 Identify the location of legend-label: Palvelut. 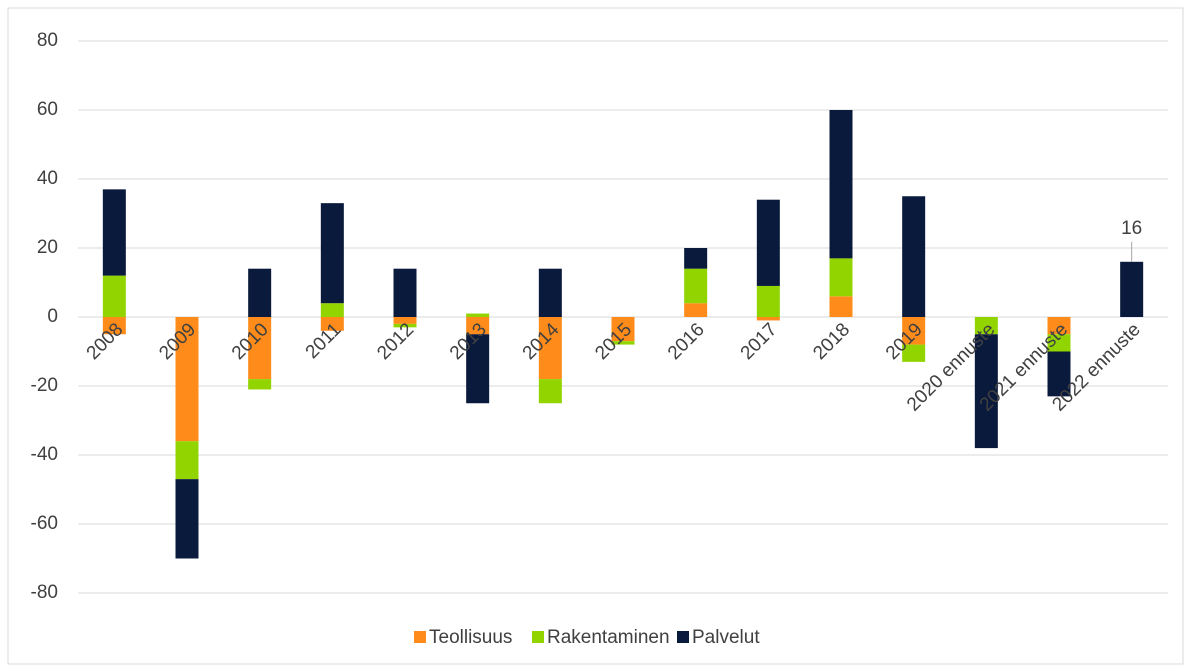
(726, 637).